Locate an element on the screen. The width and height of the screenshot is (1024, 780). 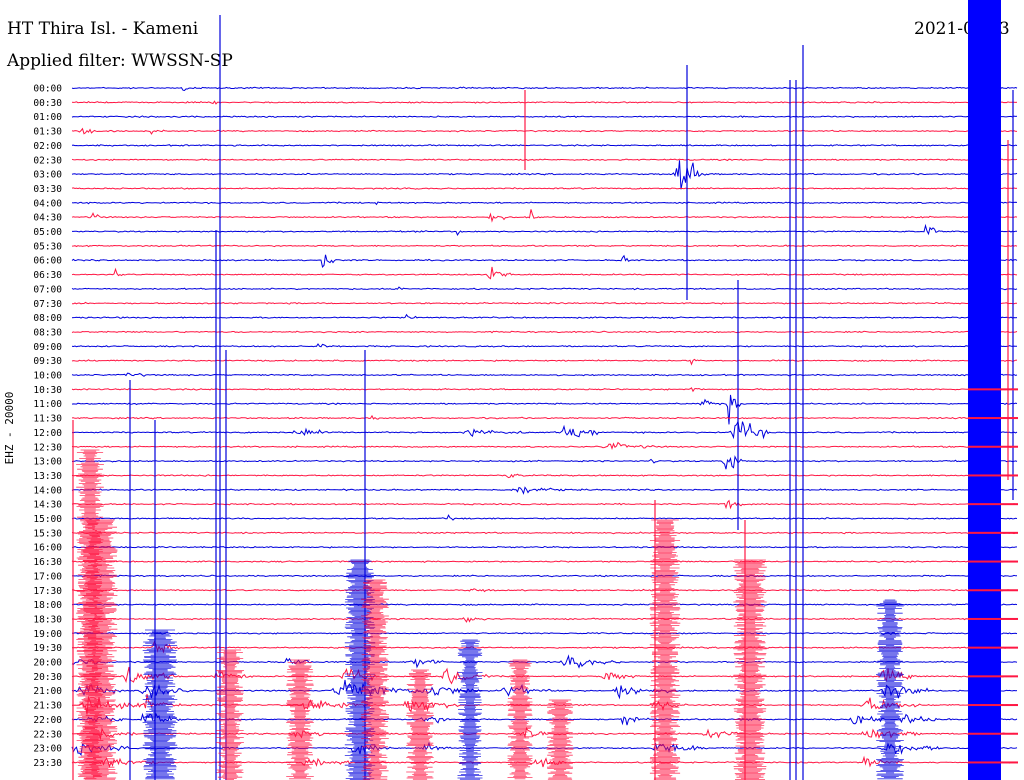
row-label-1500: 15:00 is located at coordinates (47, 519).